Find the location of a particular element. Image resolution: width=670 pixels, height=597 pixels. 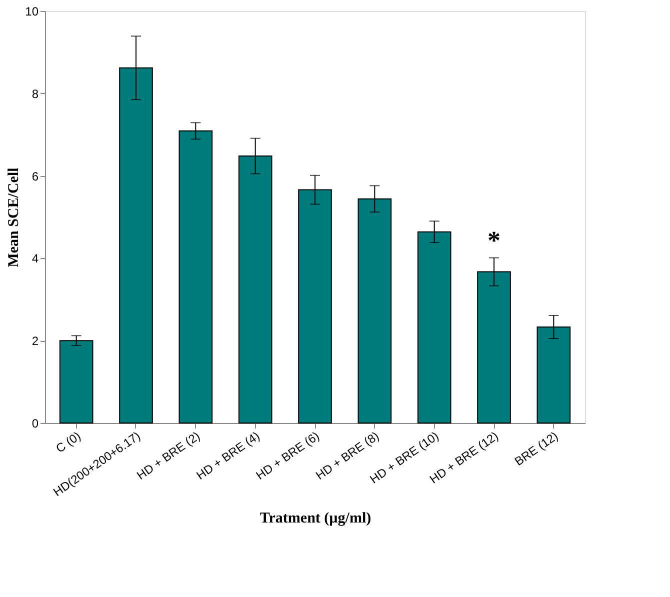

y-tick-label: 8 is located at coordinates (35, 93).